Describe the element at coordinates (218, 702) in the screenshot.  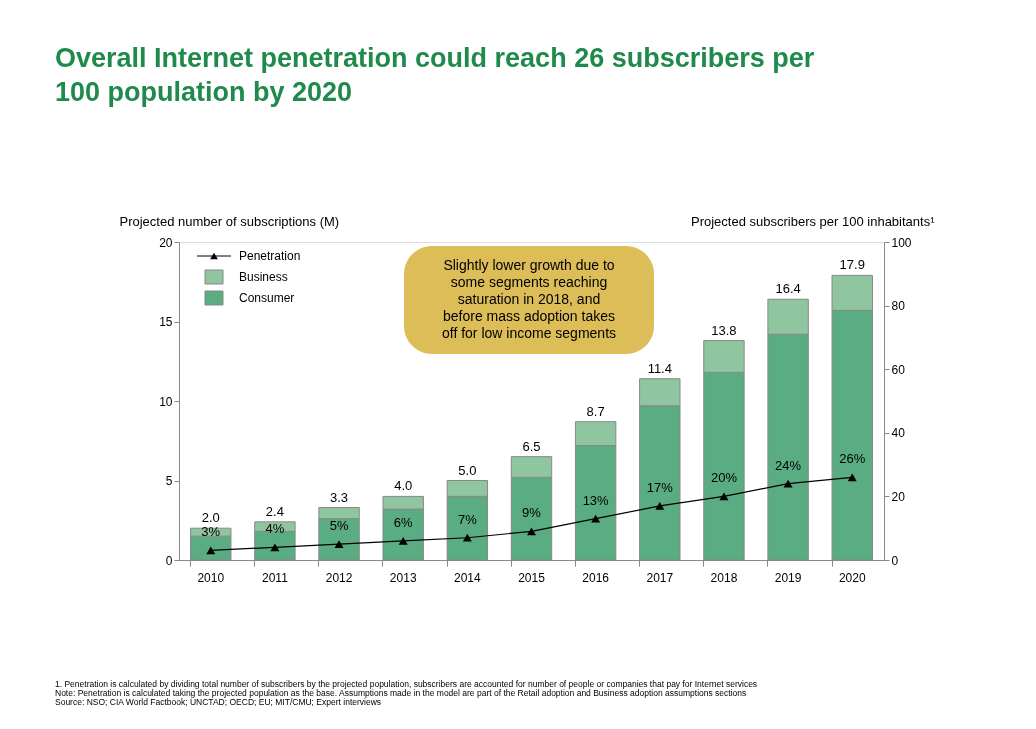
I see `source-note: Source: NSO; CIA World Factbook; UNCTAD; OECD; EU; MIT/CMU; Expert interviews` at that location.